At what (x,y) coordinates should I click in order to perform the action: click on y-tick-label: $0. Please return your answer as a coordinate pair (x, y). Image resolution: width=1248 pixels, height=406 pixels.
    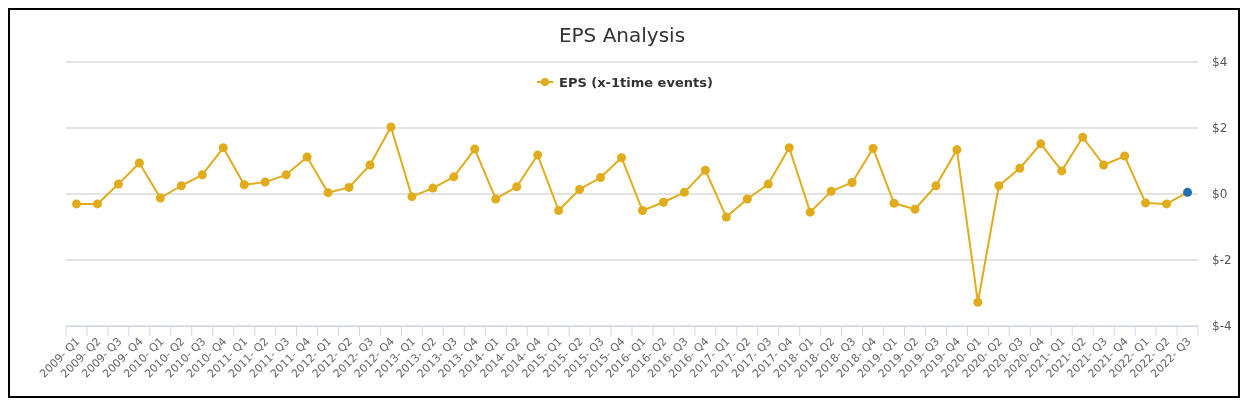
    Looking at the image, I should click on (1220, 194).